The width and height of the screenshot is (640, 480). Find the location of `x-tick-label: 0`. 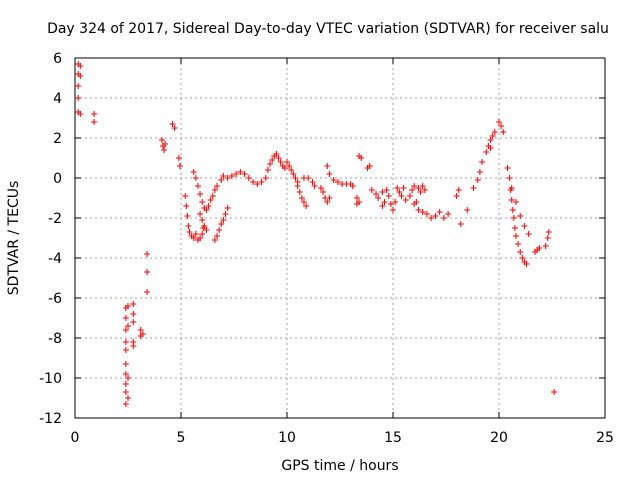

x-tick-label: 0 is located at coordinates (75, 438).